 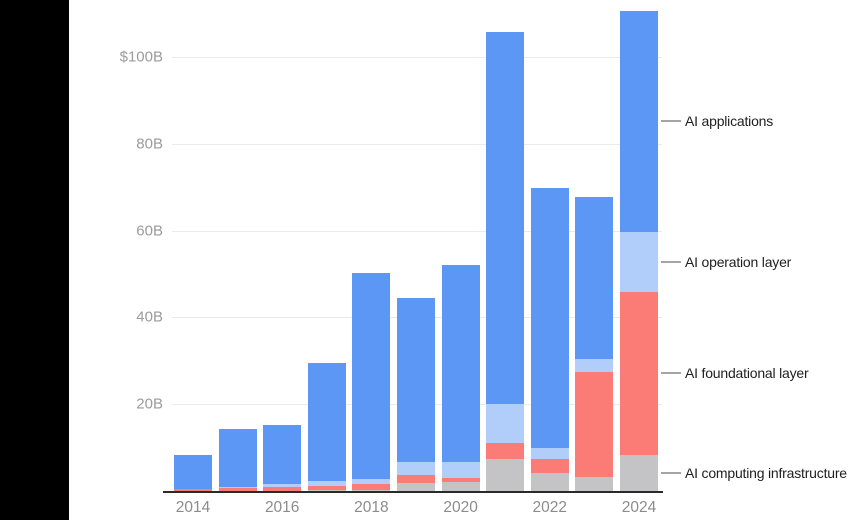 What do you see at coordinates (141, 57) in the screenshot?
I see `y-axis-tick-label: $100B` at bounding box center [141, 57].